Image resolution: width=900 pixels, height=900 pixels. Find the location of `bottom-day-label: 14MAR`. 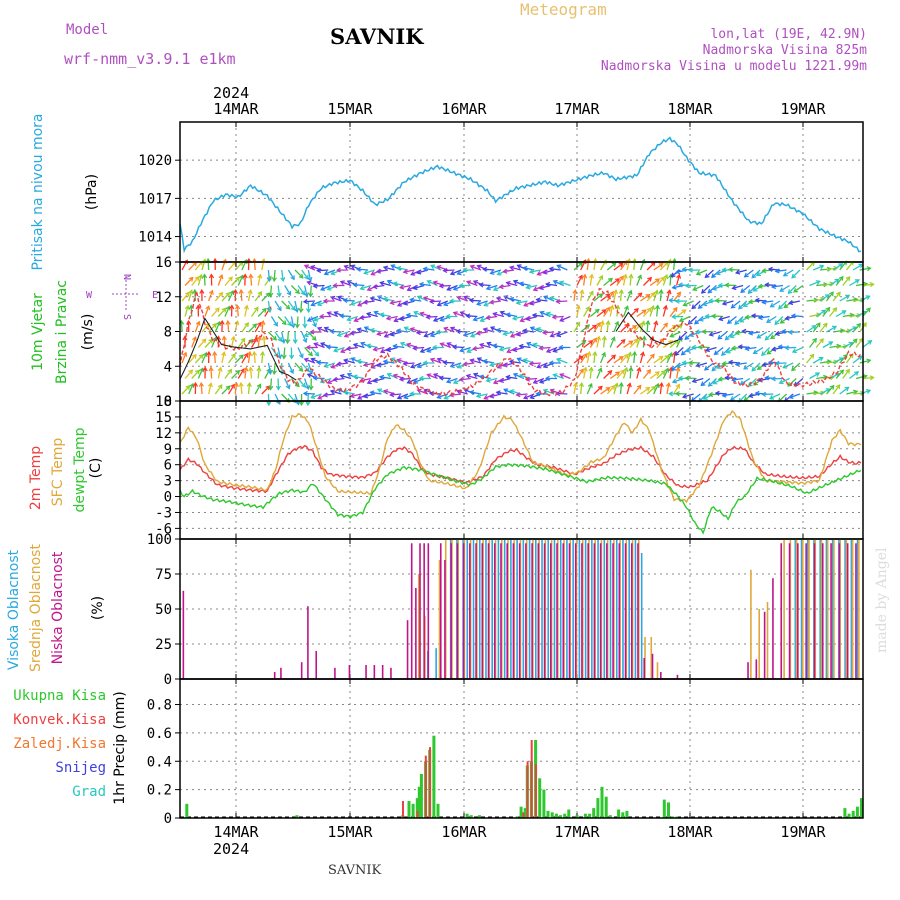

bottom-day-label: 14MAR is located at coordinates (236, 832).